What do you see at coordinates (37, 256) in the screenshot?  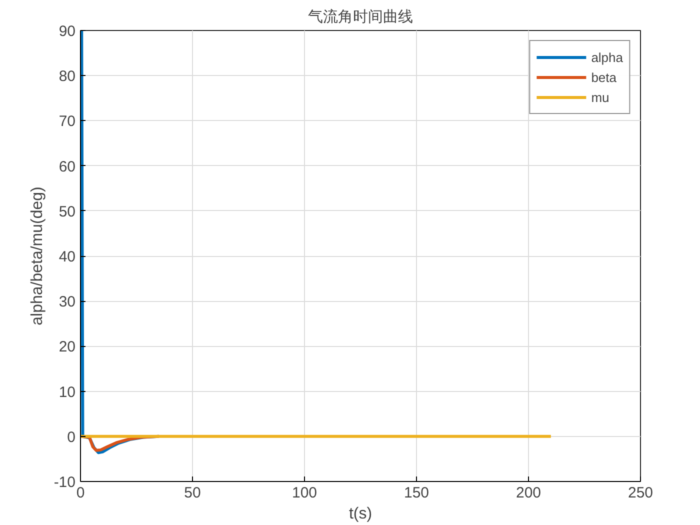 I see `y-axis-title: alpha/beta/mu(deg)` at bounding box center [37, 256].